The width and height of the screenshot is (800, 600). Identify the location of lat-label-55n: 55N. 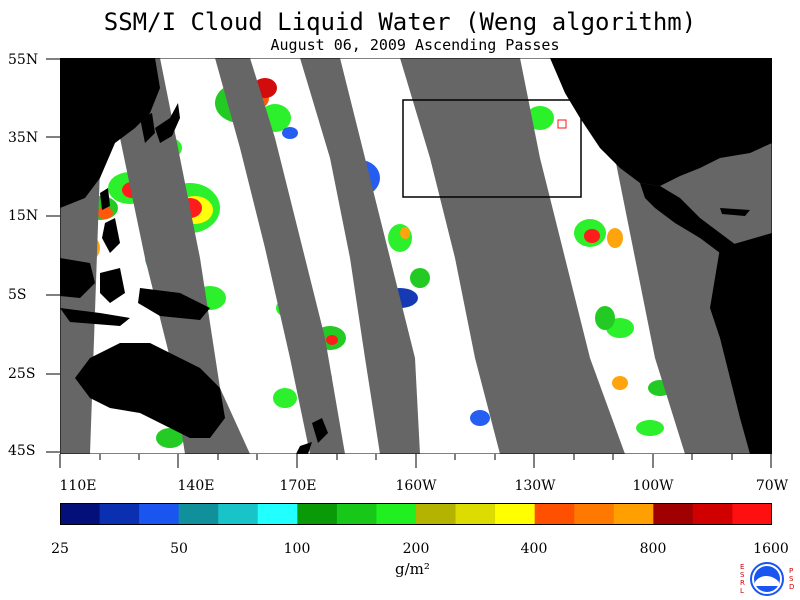
(23, 60).